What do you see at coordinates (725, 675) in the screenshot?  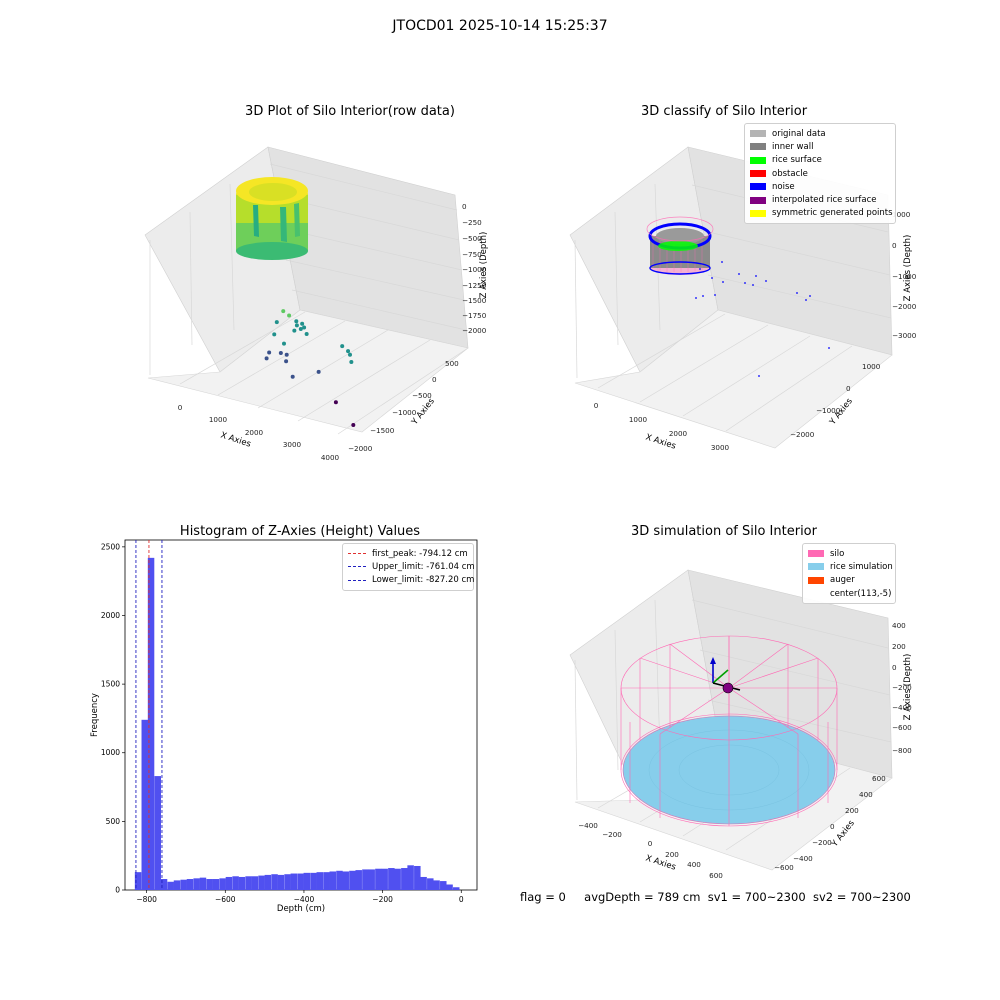 I see `auger-marker` at bounding box center [725, 675].